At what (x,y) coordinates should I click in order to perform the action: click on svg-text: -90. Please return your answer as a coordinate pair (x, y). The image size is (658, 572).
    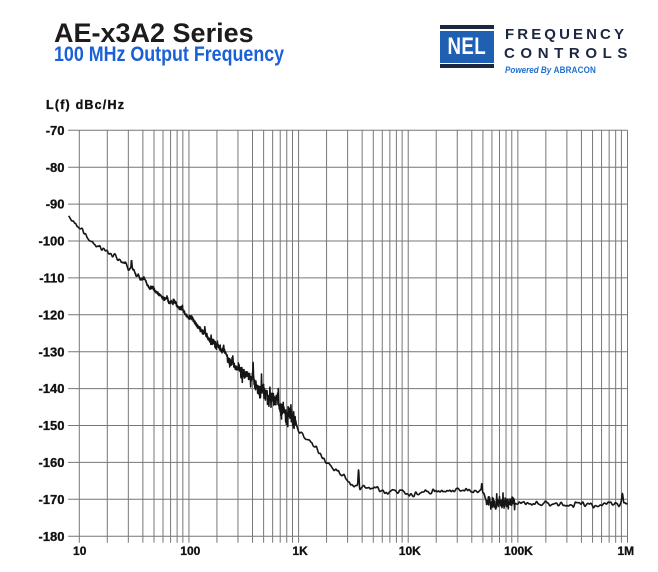
    Looking at the image, I should click on (55, 204).